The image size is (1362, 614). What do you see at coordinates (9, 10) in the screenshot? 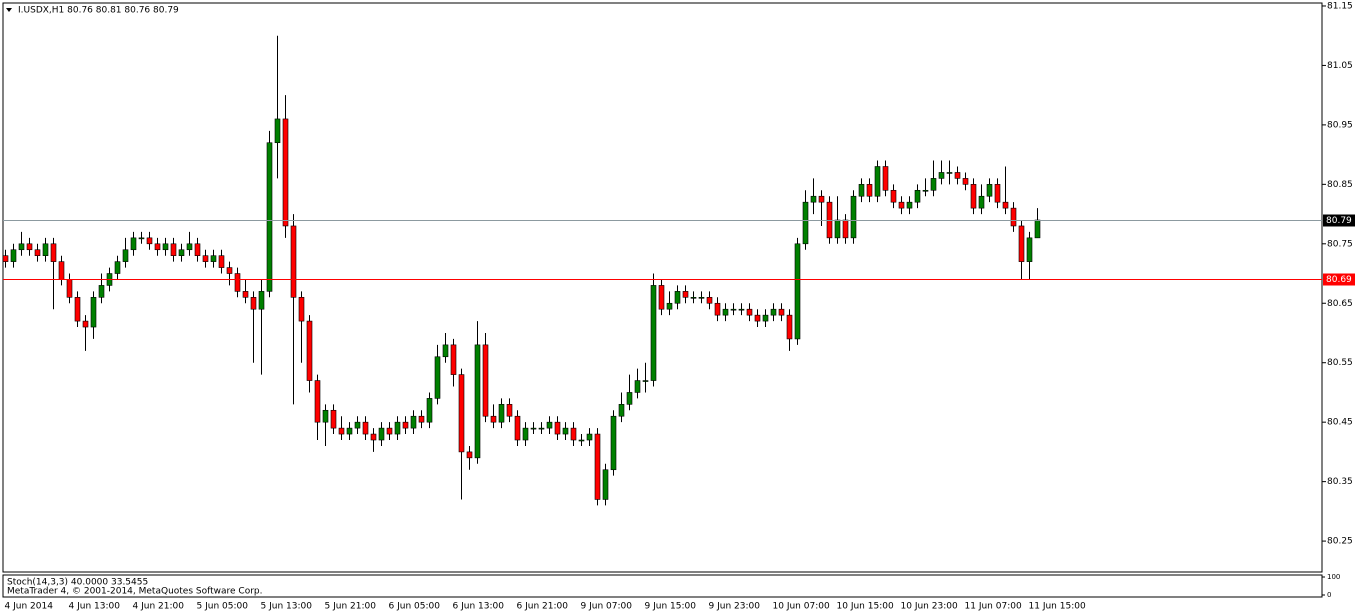
I see `menu-triangle` at bounding box center [9, 10].